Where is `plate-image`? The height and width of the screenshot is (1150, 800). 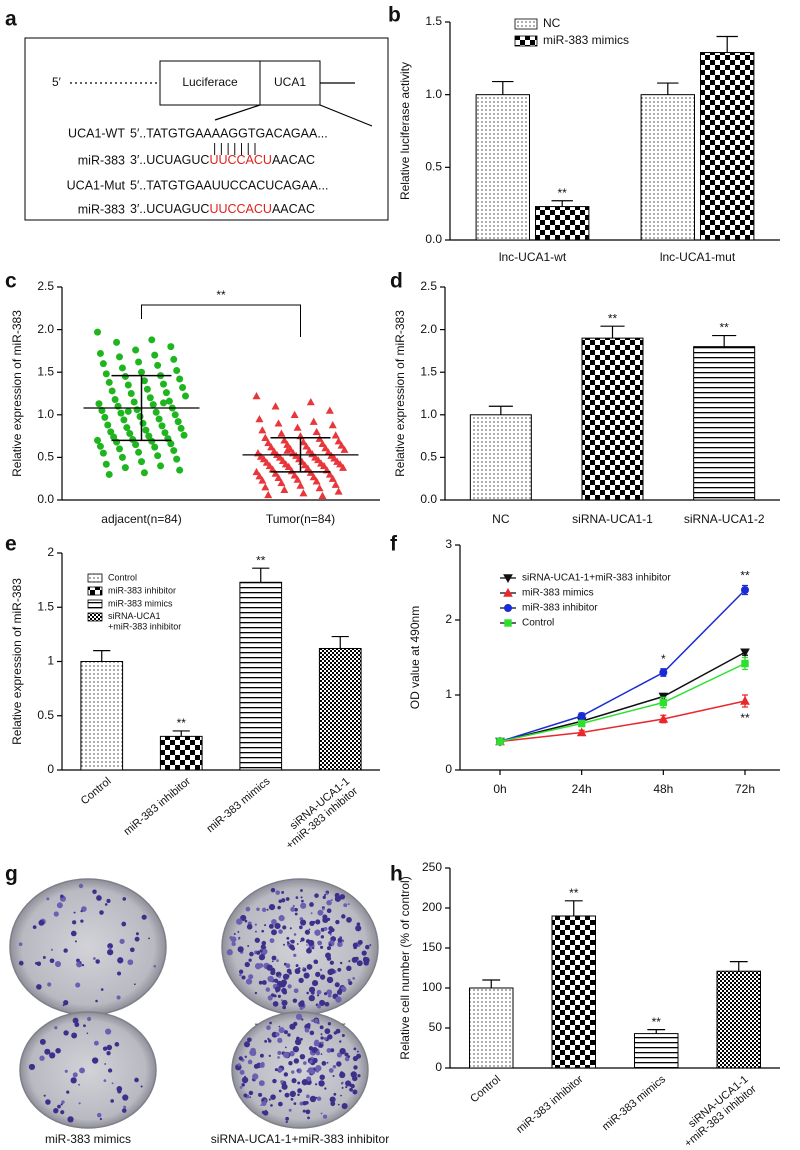 plate-image is located at coordinates (88, 1070).